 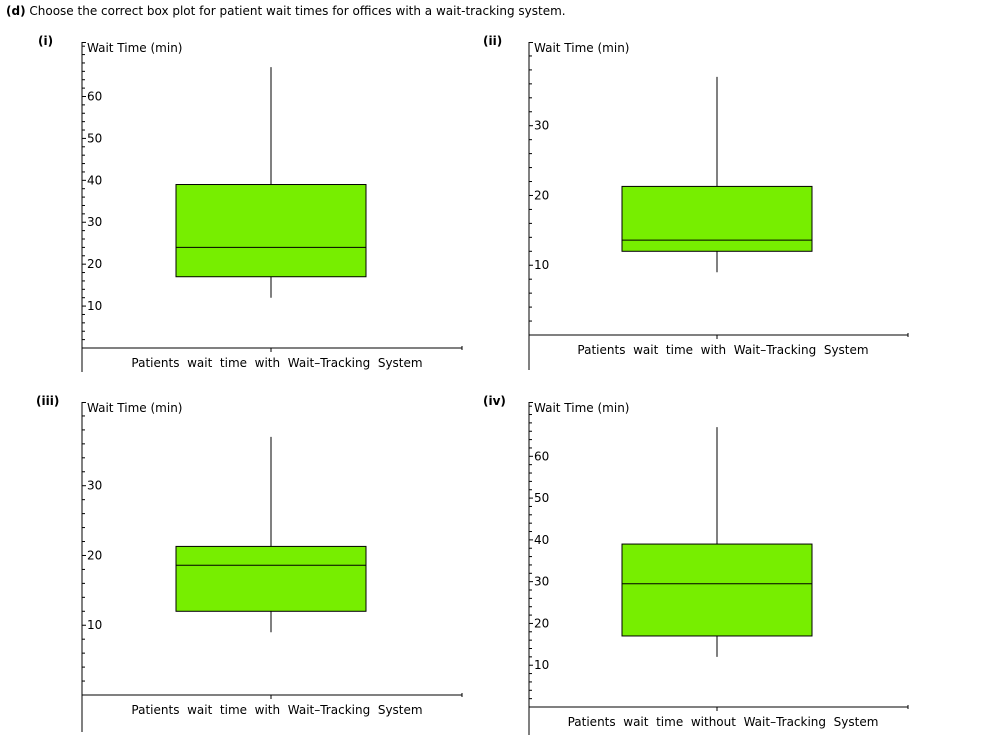 What do you see at coordinates (46, 41) in the screenshot?
I see `option-label-i: (i)` at bounding box center [46, 41].